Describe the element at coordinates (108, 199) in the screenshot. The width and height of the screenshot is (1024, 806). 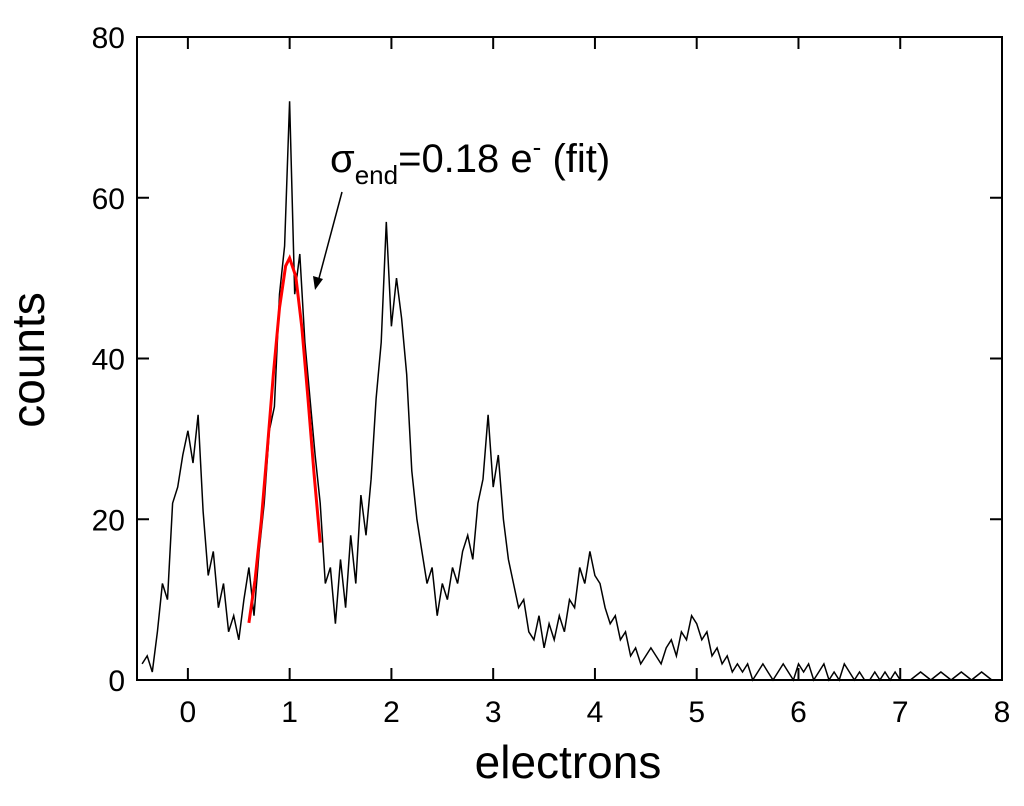
I see `y-tick-label: 60` at that location.